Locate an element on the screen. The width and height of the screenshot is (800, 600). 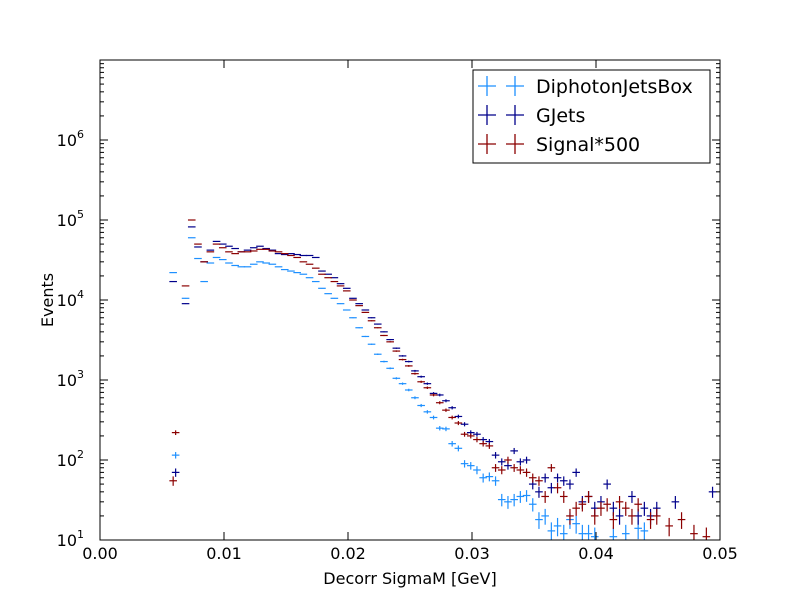
x-tick-label: 0.04 is located at coordinates (596, 553).